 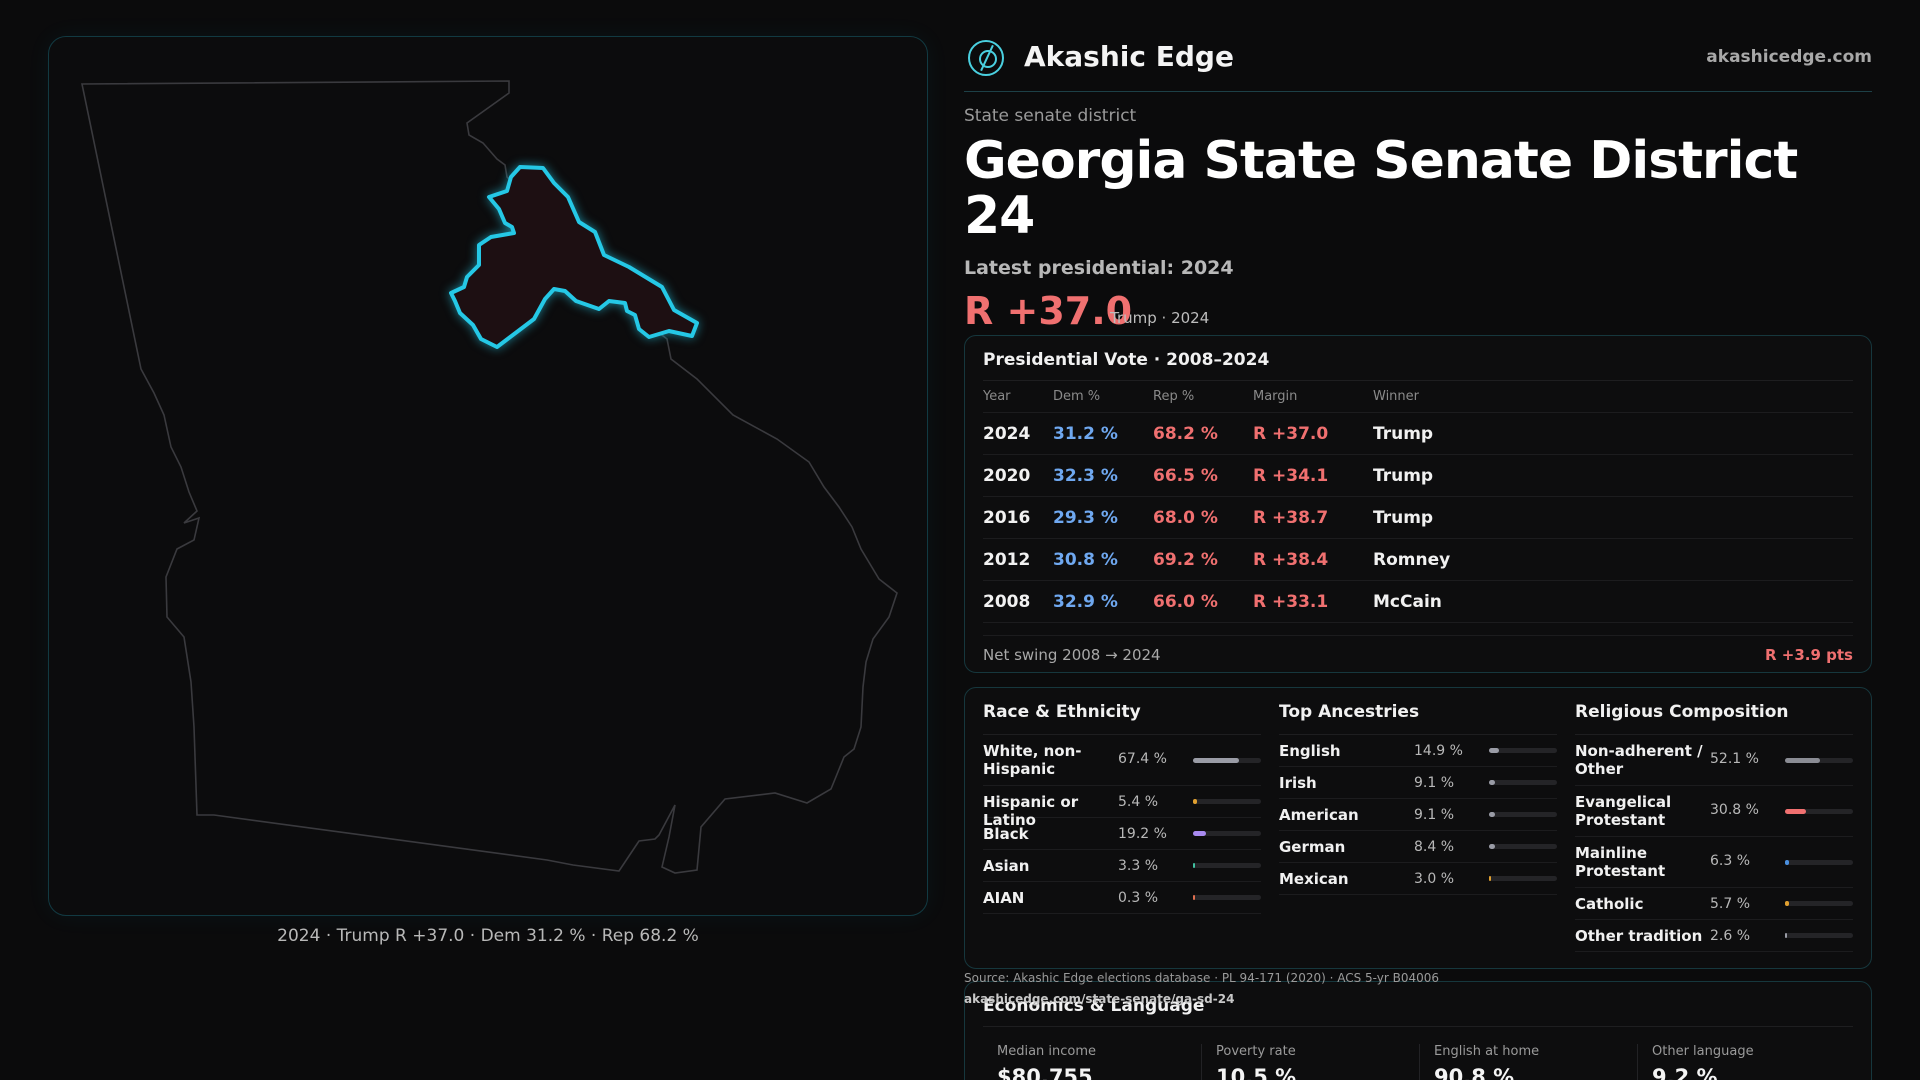 I want to click on headline-margin: R +37.0 Trump · 2024, so click(x=1418, y=312).